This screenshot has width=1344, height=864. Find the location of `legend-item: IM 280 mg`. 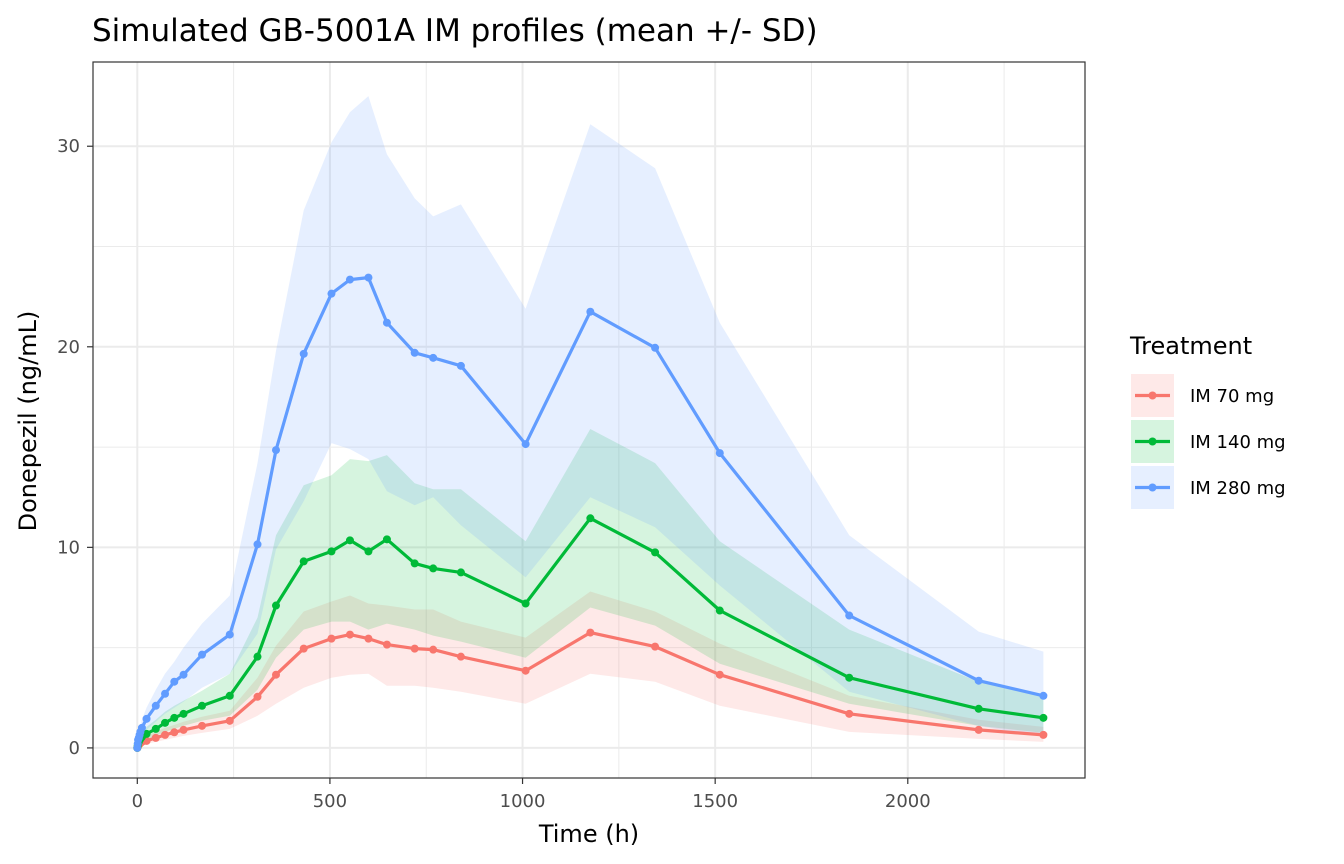

legend-item: IM 280 mg is located at coordinates (1208, 487).